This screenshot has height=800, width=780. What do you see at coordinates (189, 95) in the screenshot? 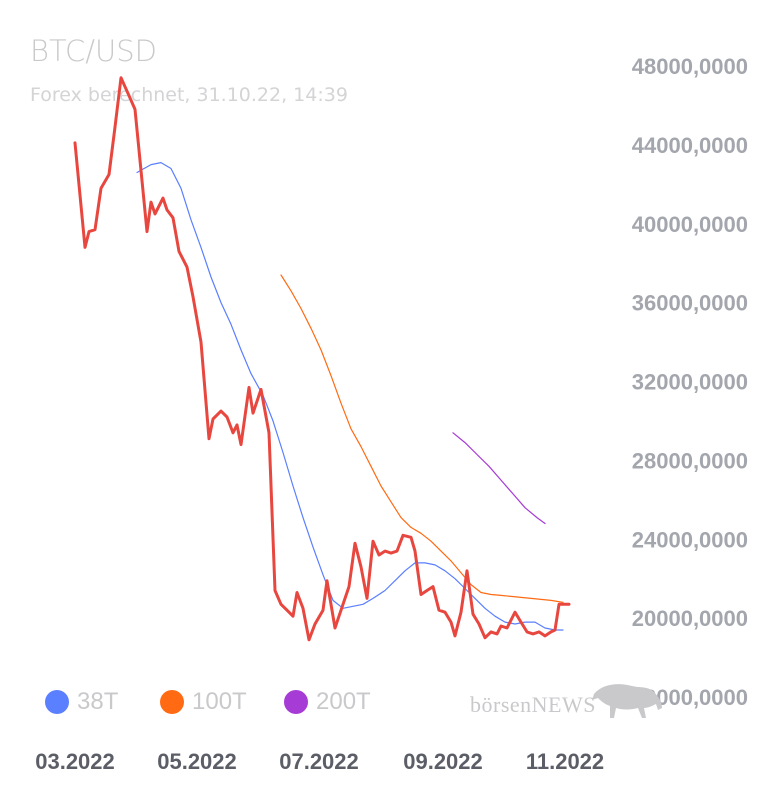
I see `chart-subtitle: Forex berechnet, 31.10.22, 14:39` at bounding box center [189, 95].